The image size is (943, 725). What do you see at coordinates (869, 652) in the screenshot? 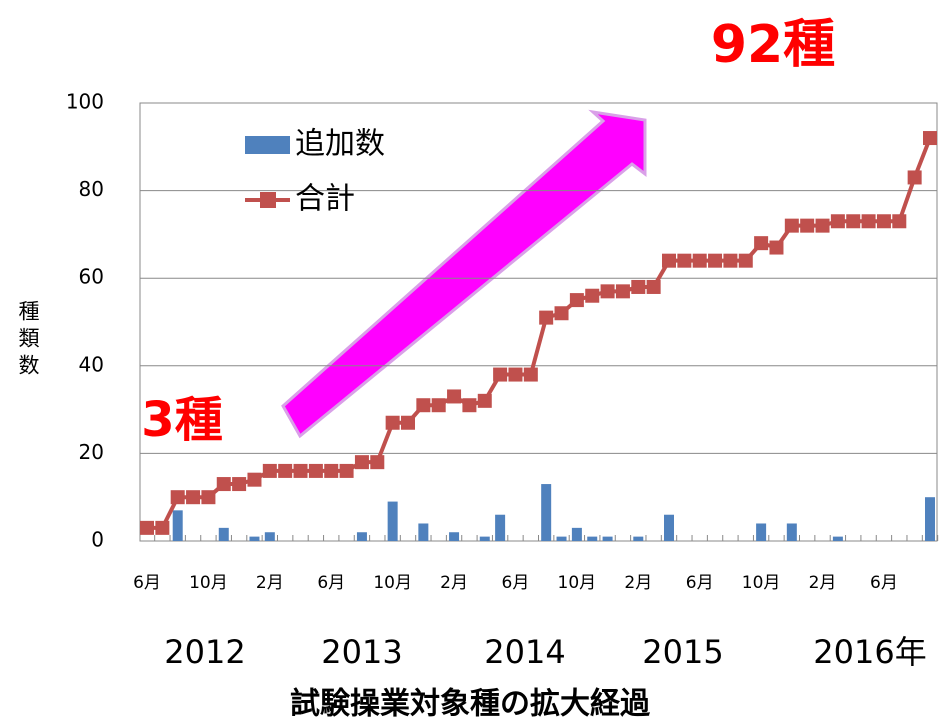
I see `year-label: 2016年` at bounding box center [869, 652].